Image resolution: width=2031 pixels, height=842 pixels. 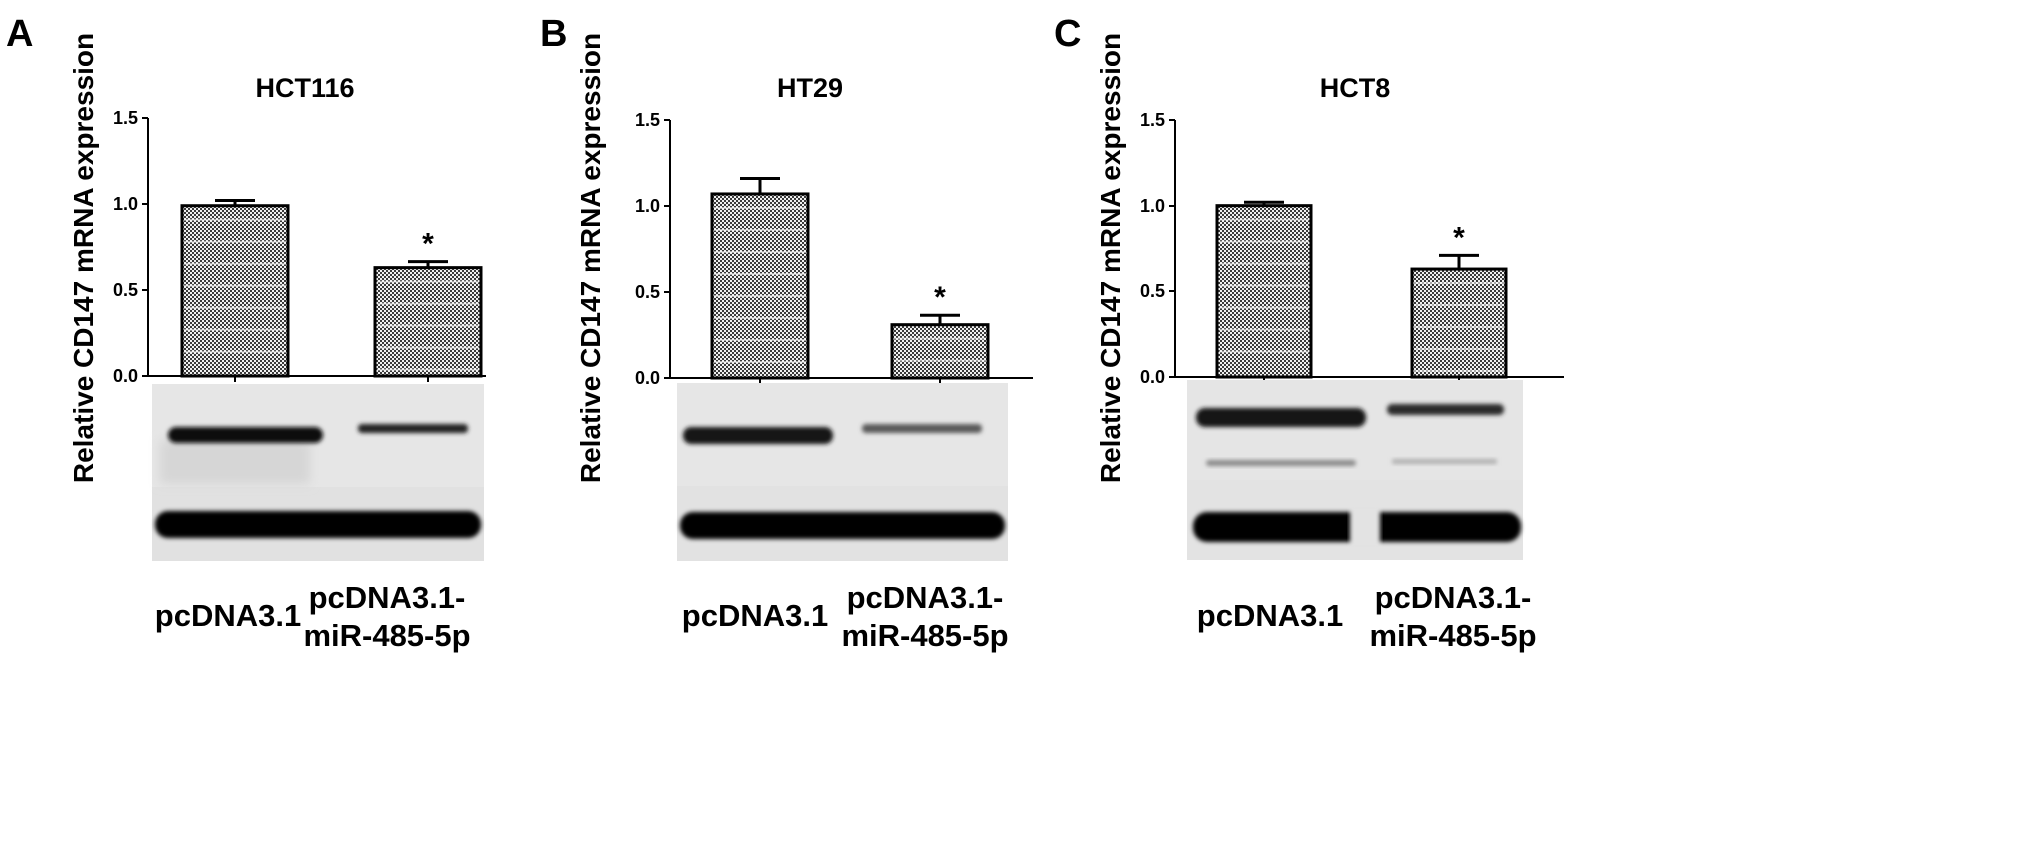 What do you see at coordinates (1355, 470) in the screenshot?
I see `western-blot-c` at bounding box center [1355, 470].